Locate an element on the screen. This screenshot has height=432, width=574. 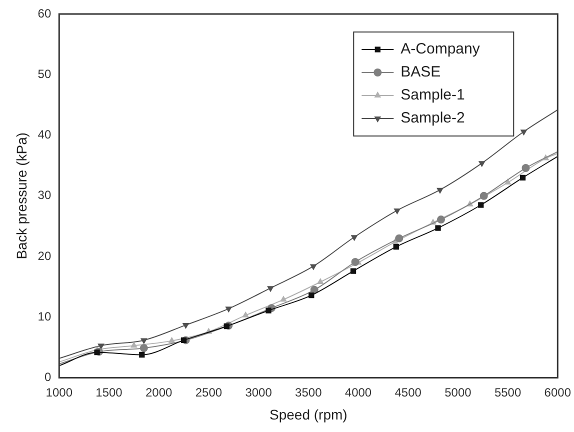
legend-label: Sample-1 is located at coordinates (432, 95).